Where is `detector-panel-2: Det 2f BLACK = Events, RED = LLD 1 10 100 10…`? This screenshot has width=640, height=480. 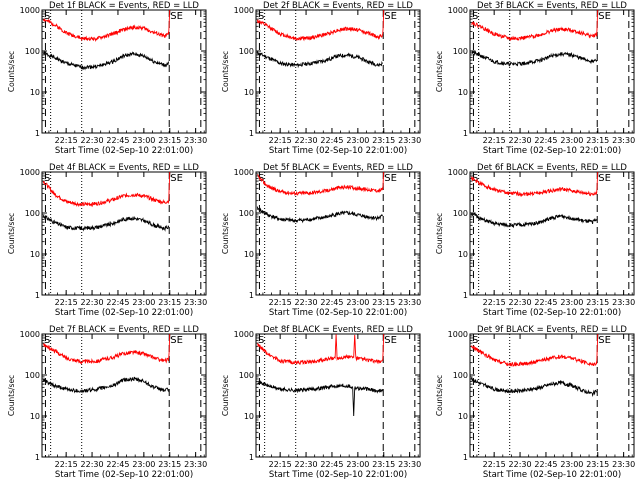
detector-panel-2: Det 2f BLACK = Events, RED = LLD 1 10 100 10… is located at coordinates (321, 78).